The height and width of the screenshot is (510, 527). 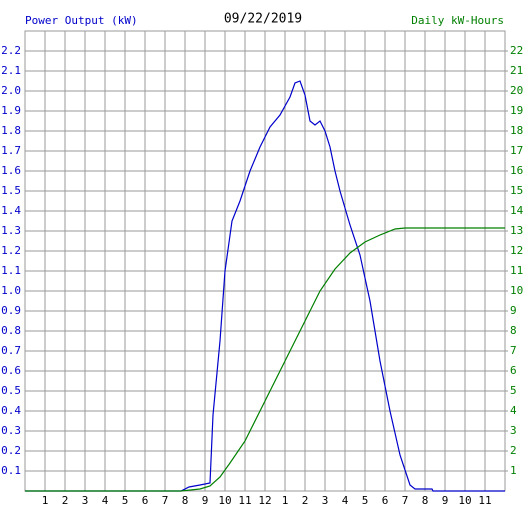 I want to click on y2-tick-label: 9, so click(x=513, y=310).